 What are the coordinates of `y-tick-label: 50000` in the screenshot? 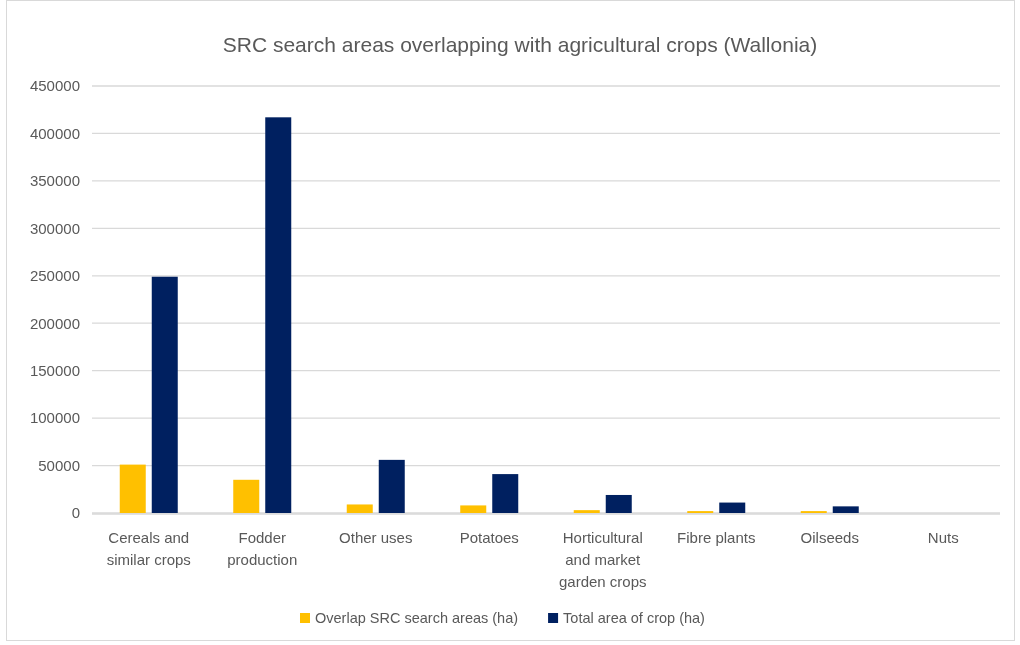 It's located at (59, 465).